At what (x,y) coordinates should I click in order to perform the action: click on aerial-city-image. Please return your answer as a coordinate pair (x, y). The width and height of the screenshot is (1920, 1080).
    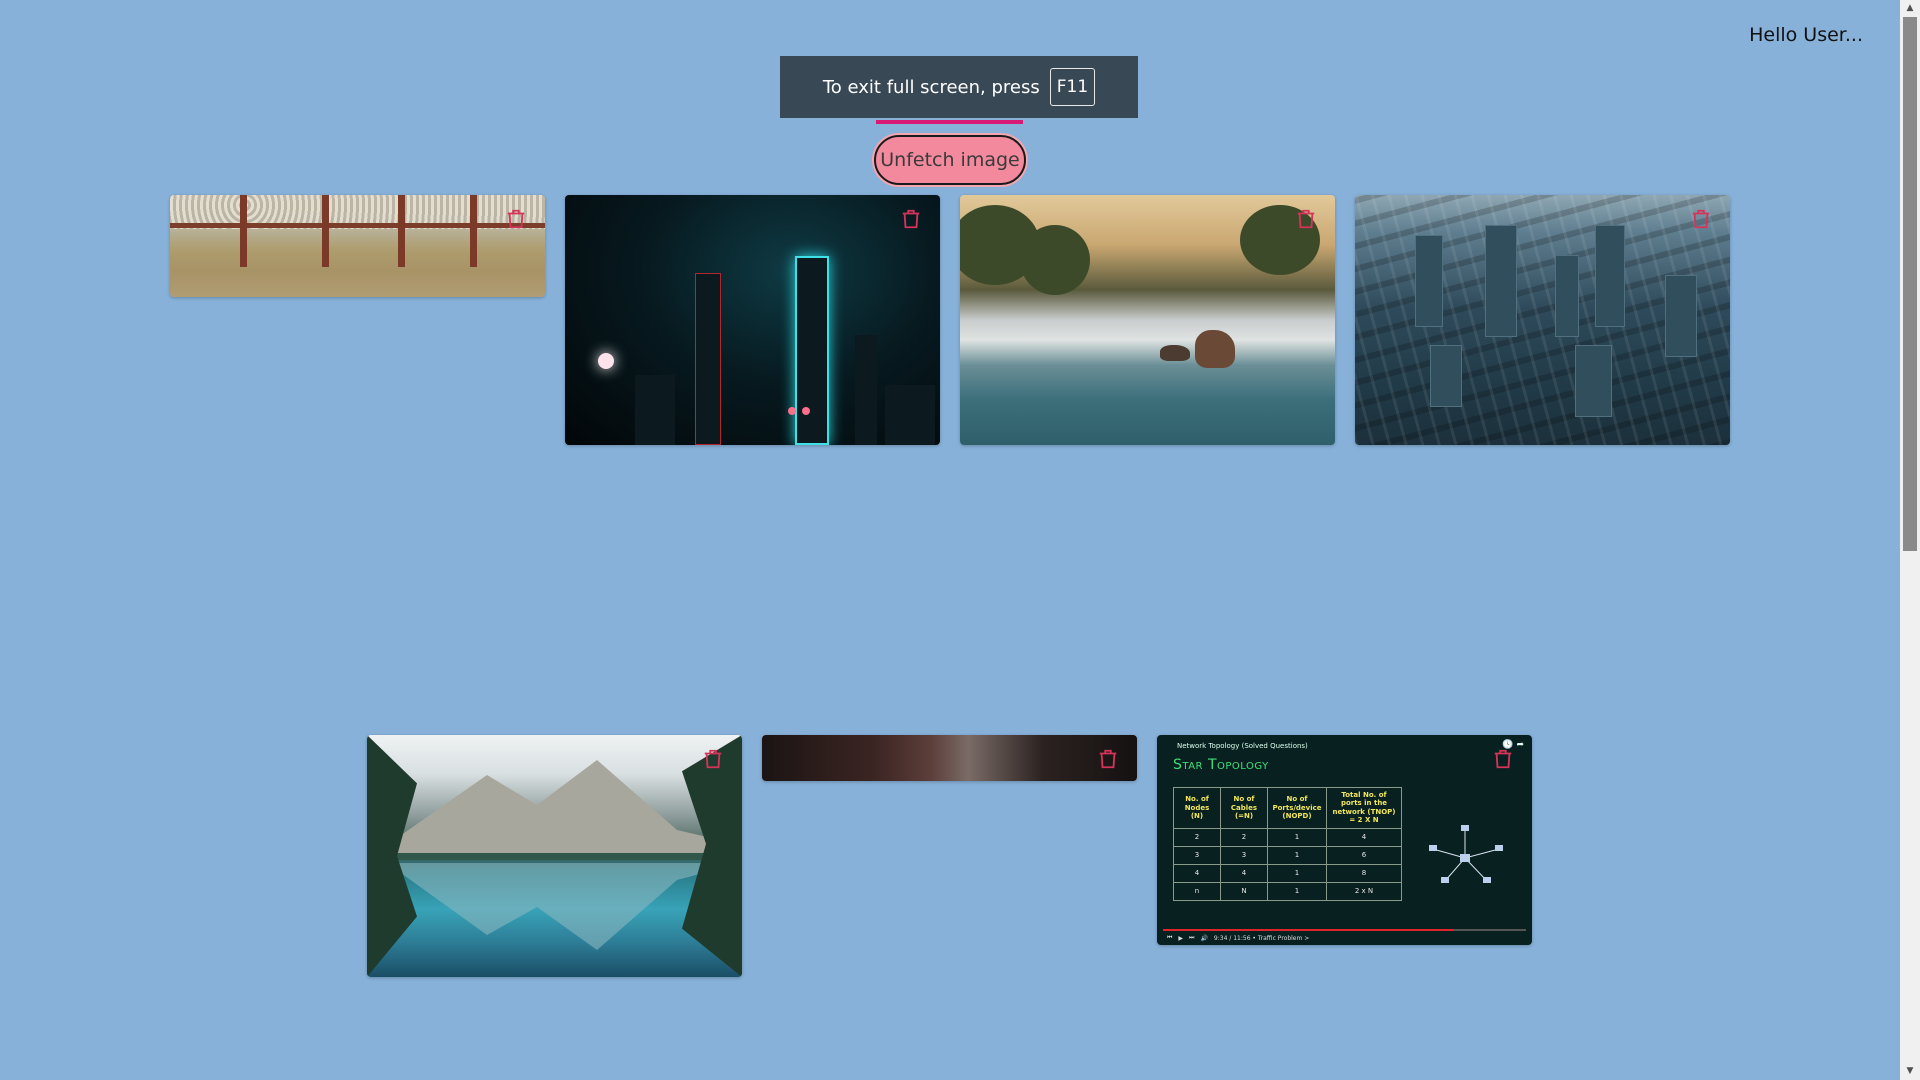
    Looking at the image, I should click on (1542, 320).